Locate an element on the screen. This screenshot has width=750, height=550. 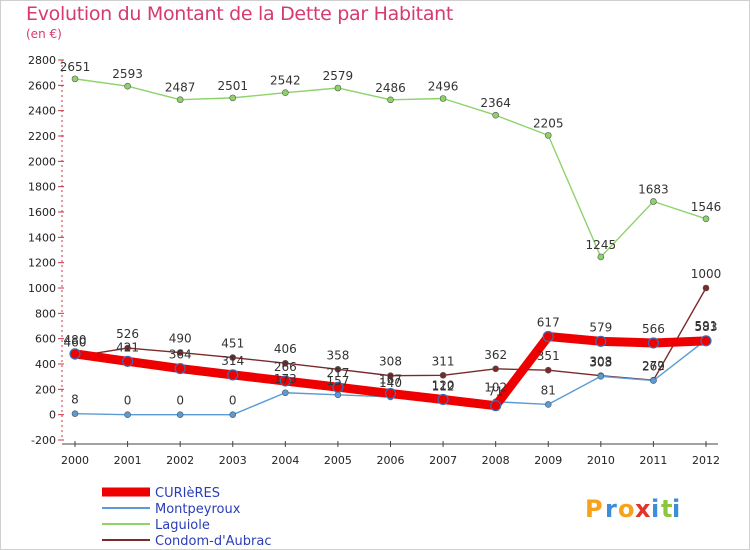
x-tick-label: 2004 is located at coordinates (285, 460).